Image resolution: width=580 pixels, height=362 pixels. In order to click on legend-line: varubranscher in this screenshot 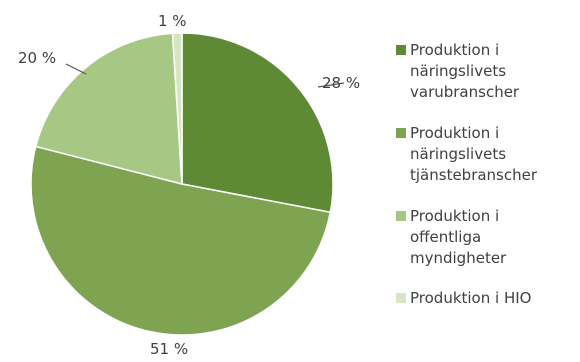, I will do `click(465, 92)`.